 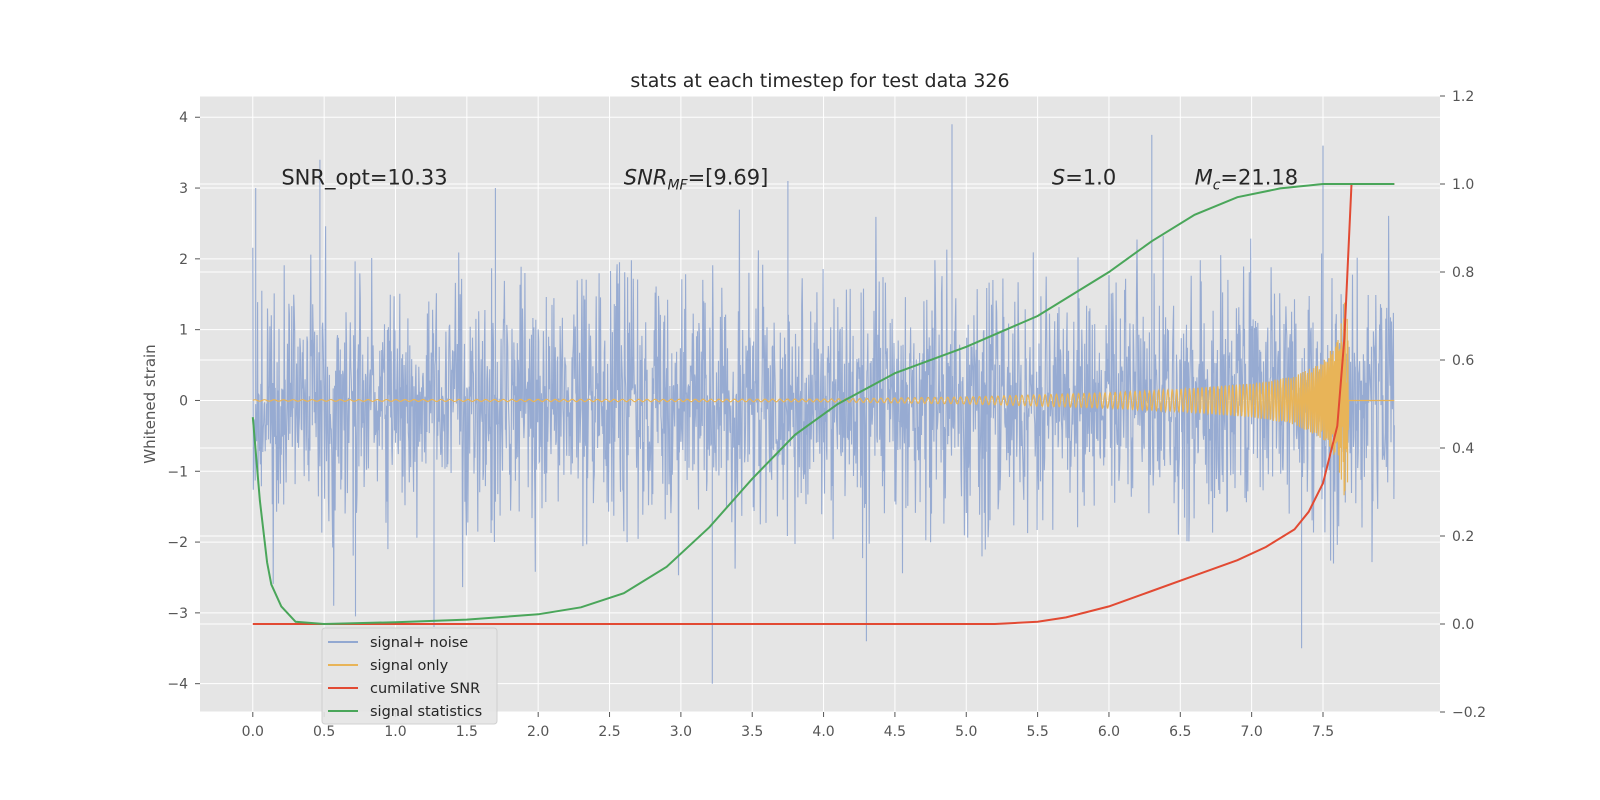 What do you see at coordinates (409, 666) in the screenshot?
I see `legend-label: signal only` at bounding box center [409, 666].